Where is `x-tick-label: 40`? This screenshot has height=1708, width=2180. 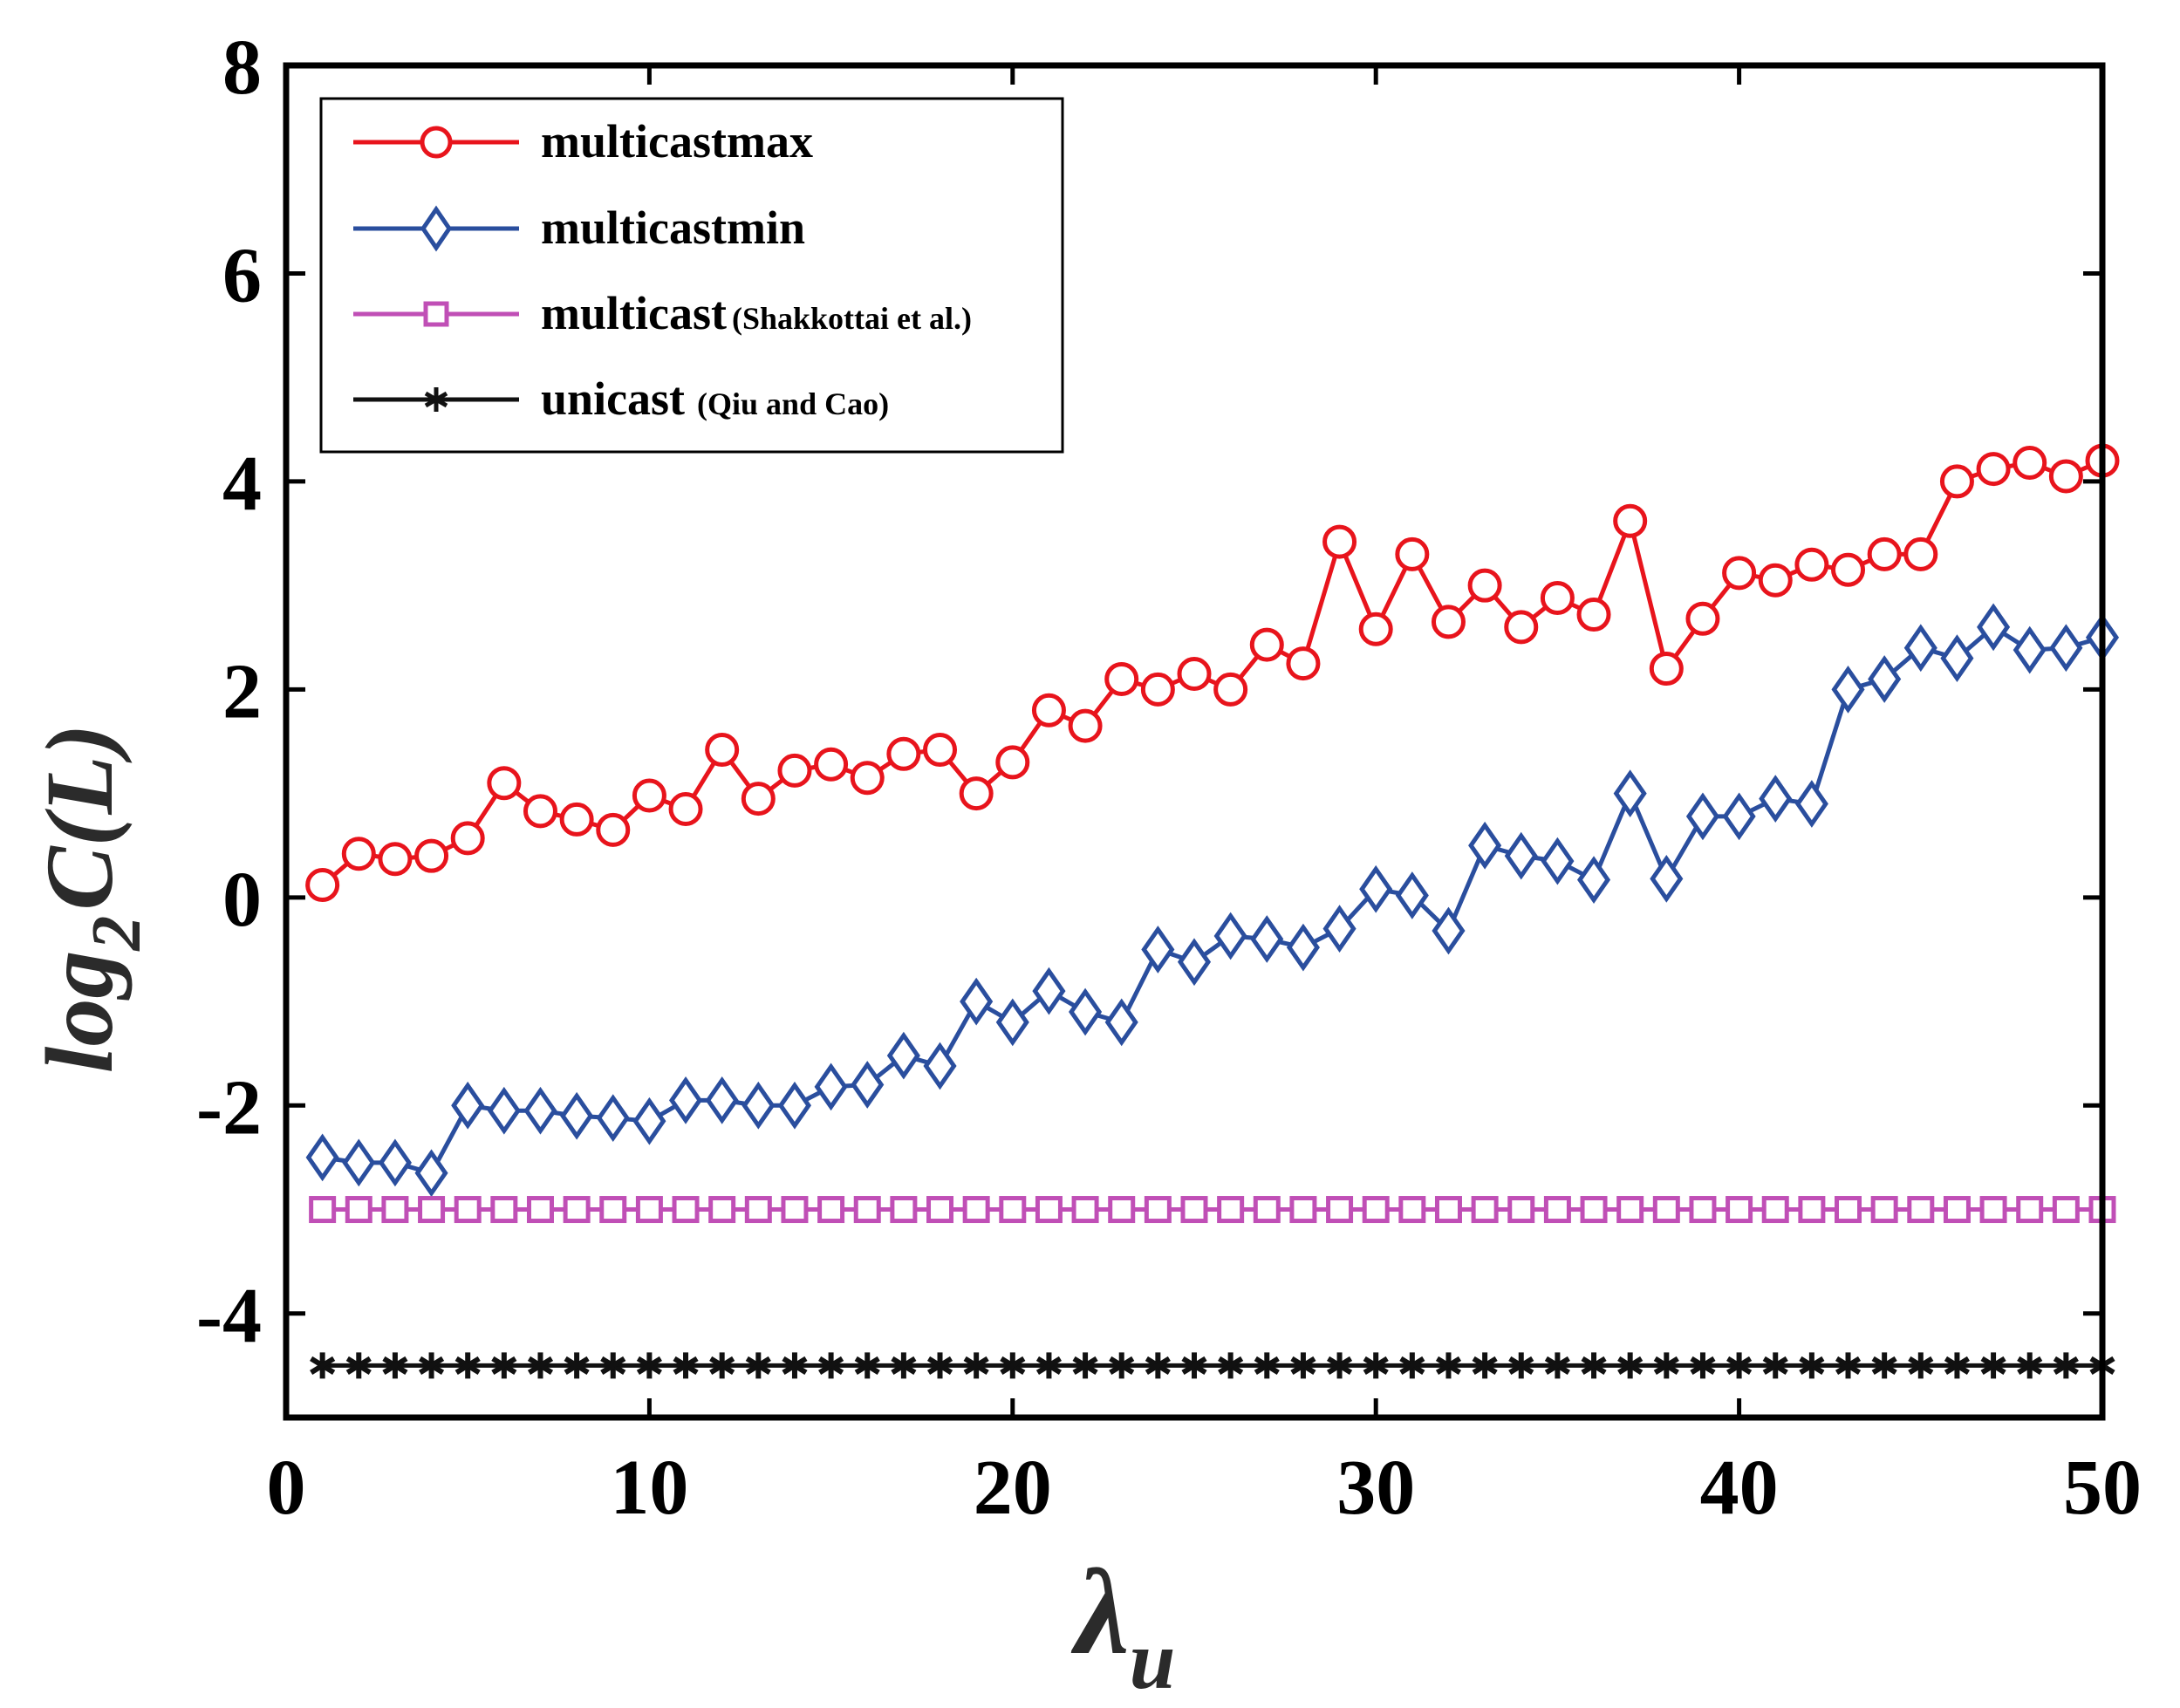
x-tick-label: 40 is located at coordinates (1740, 1488).